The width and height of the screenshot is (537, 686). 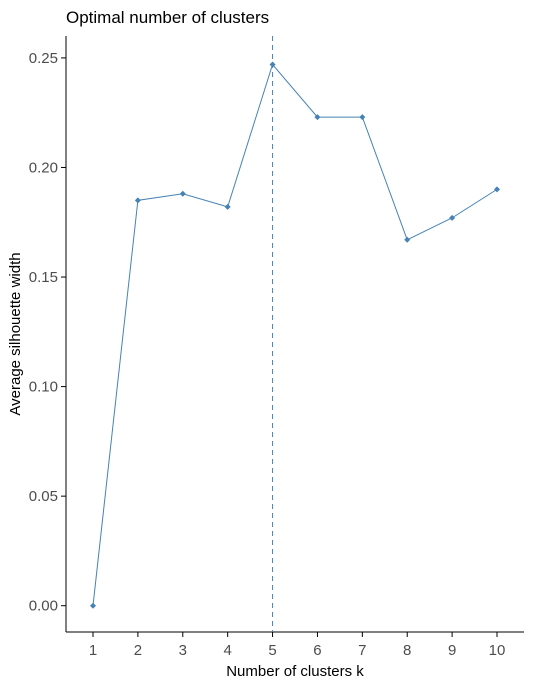 I want to click on x-axis-title: Number of clusters k, so click(x=295, y=671).